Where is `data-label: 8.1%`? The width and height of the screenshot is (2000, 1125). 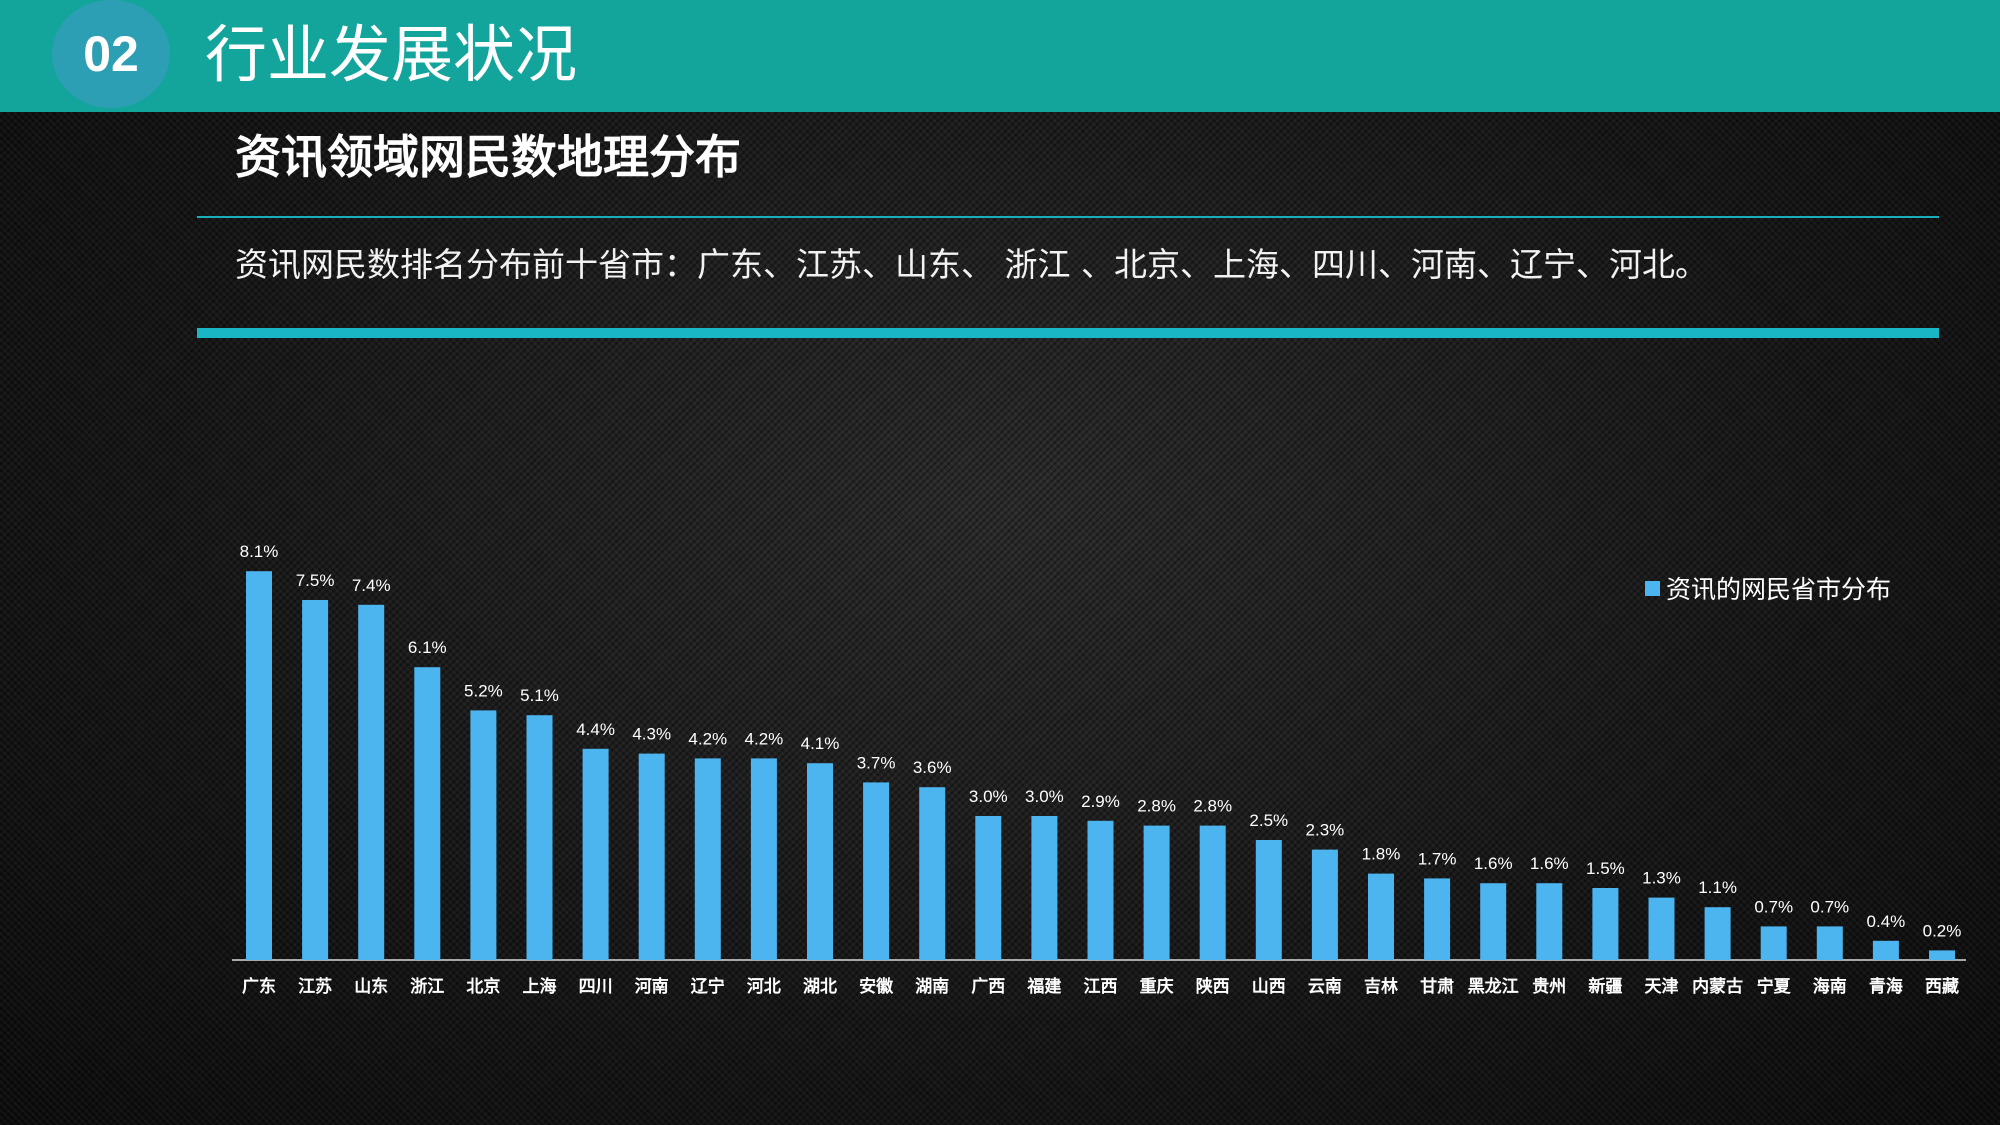
data-label: 8.1% is located at coordinates (259, 551).